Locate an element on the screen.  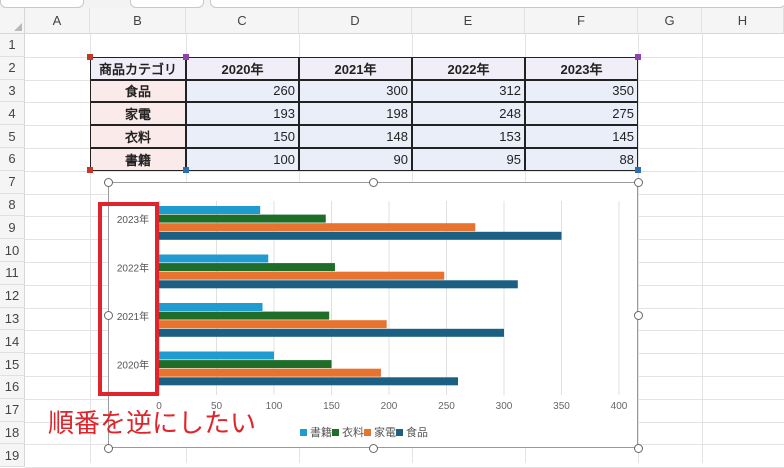
table-header-cell: 2022年 is located at coordinates (468, 68).